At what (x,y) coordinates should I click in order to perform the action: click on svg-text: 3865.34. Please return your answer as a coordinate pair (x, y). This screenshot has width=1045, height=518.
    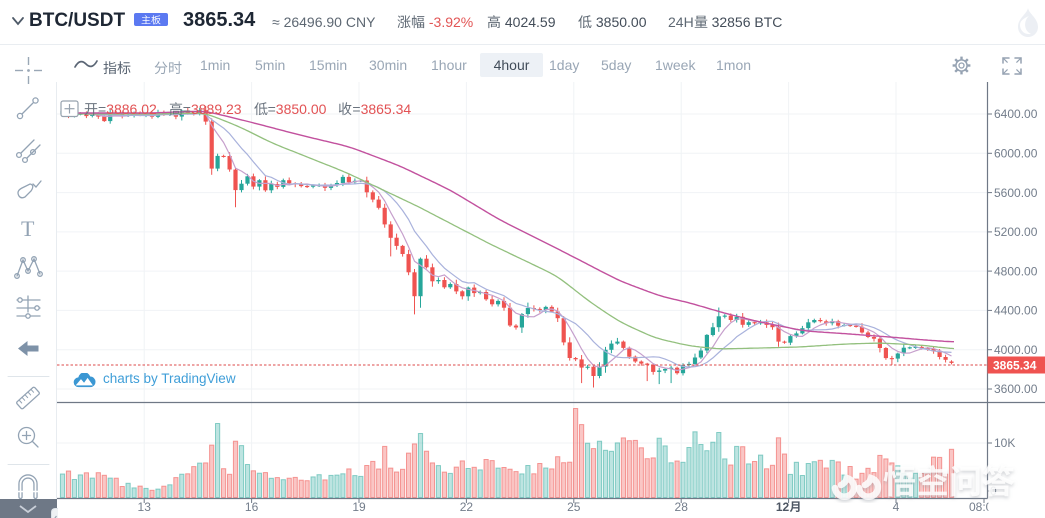
    Looking at the image, I should click on (1015, 366).